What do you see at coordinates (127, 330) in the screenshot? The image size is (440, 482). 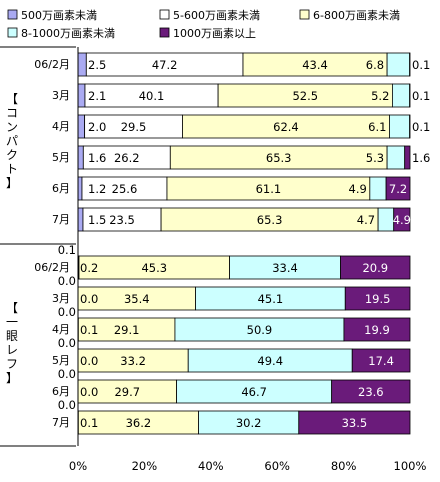 I see `data-label: 29.1` at bounding box center [127, 330].